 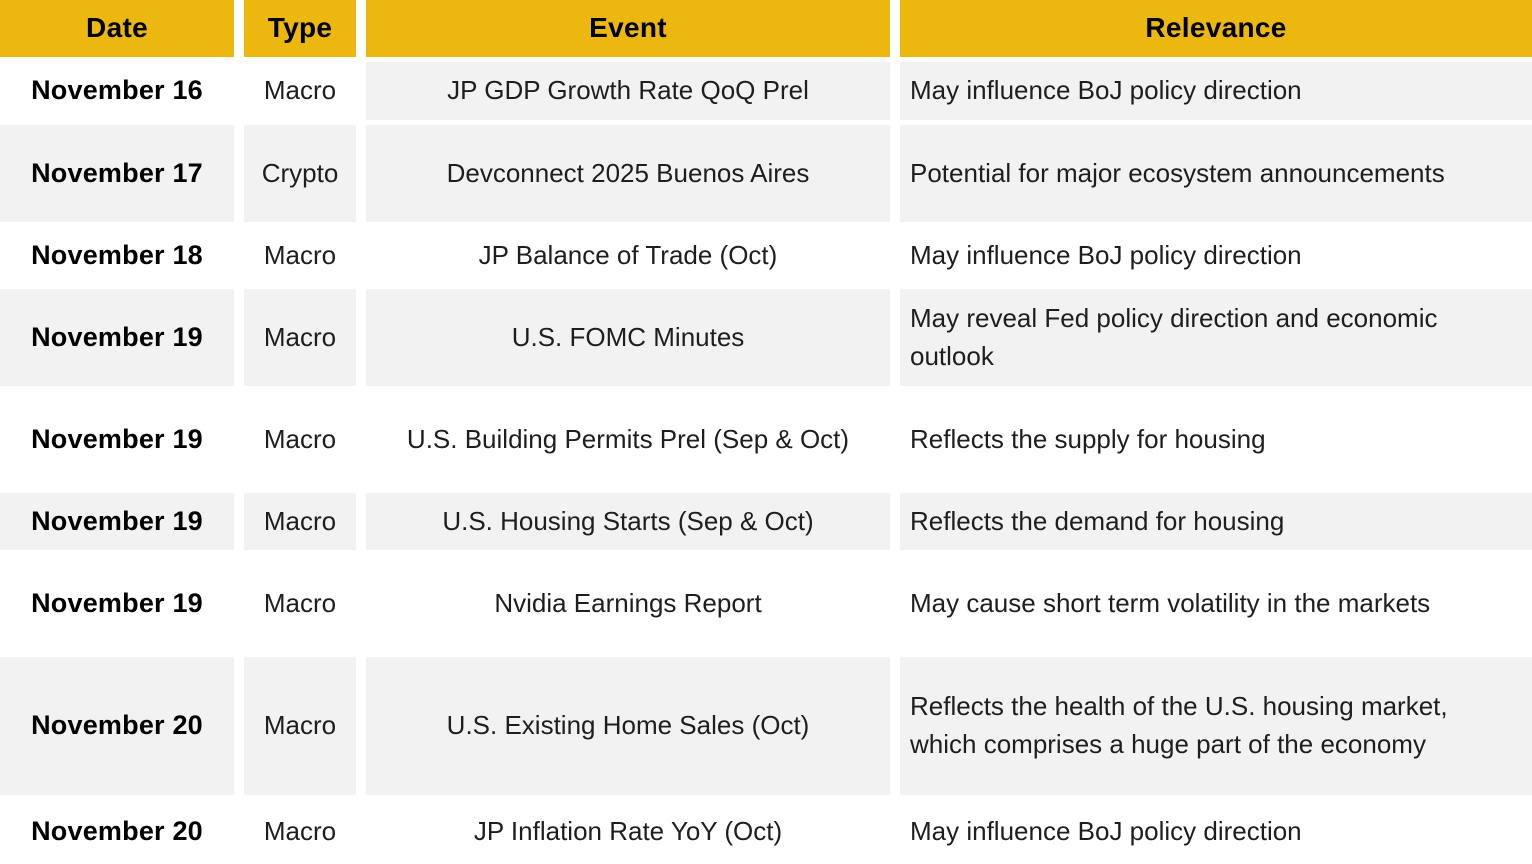 I want to click on cell-event: U.S. FOMC Minutes, so click(x=628, y=337).